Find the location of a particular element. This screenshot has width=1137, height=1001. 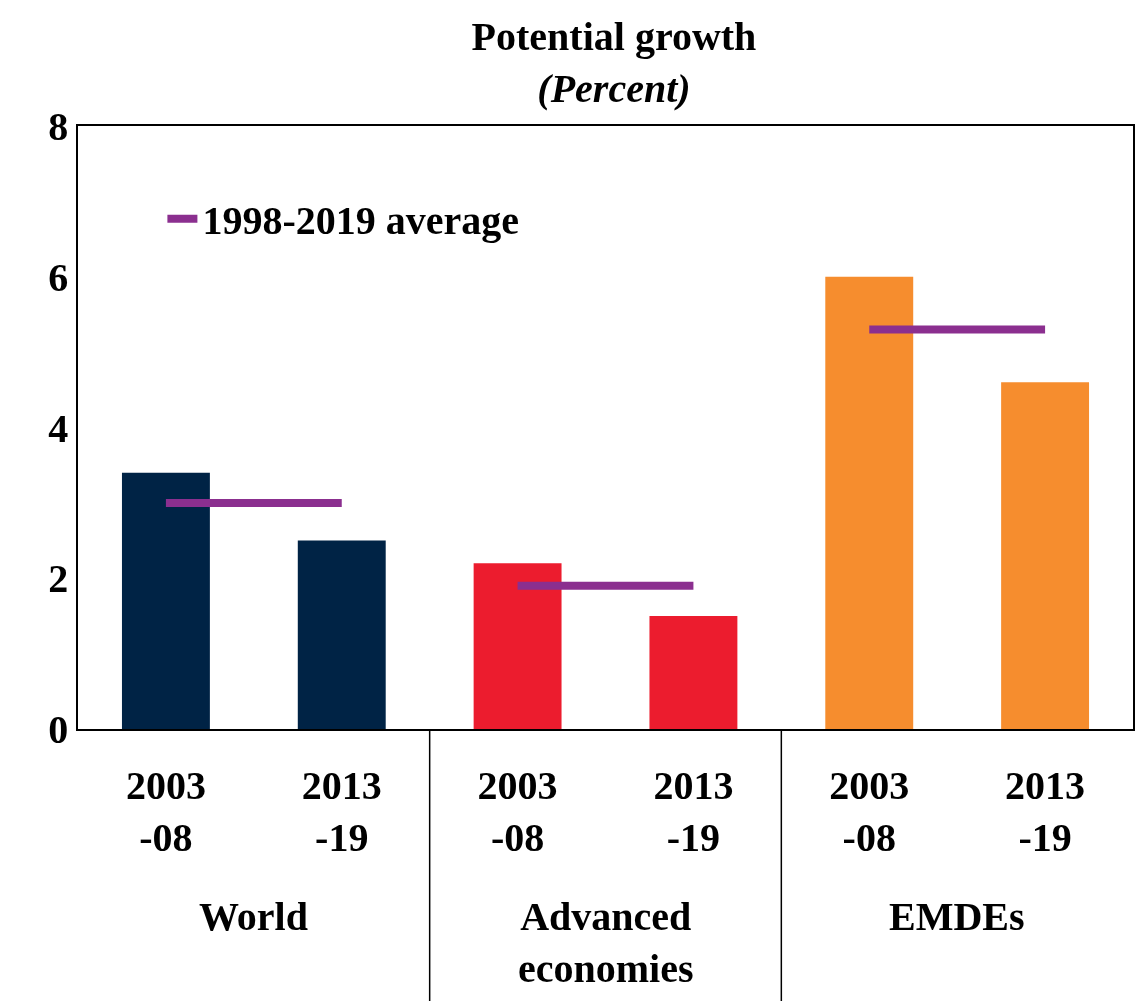

text: Advanced economies is located at coordinates (606, 942).